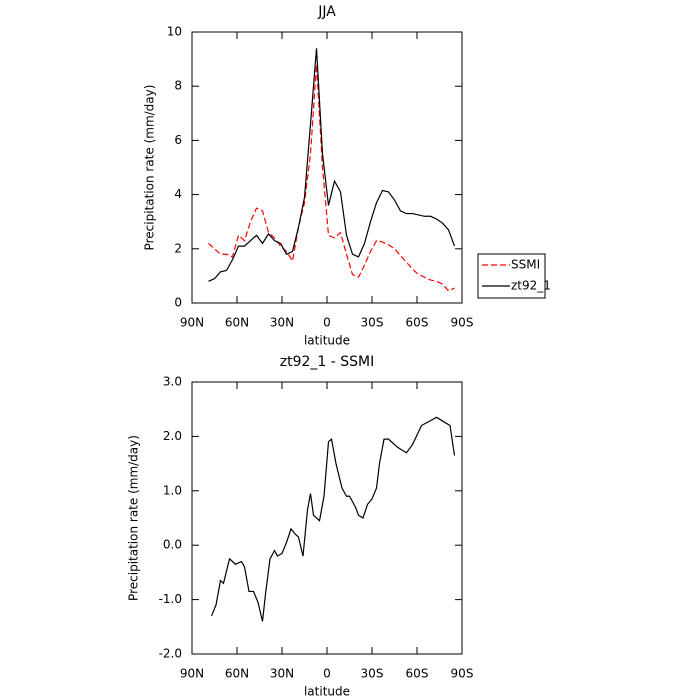  What do you see at coordinates (511, 276) in the screenshot?
I see `legend-box` at bounding box center [511, 276].